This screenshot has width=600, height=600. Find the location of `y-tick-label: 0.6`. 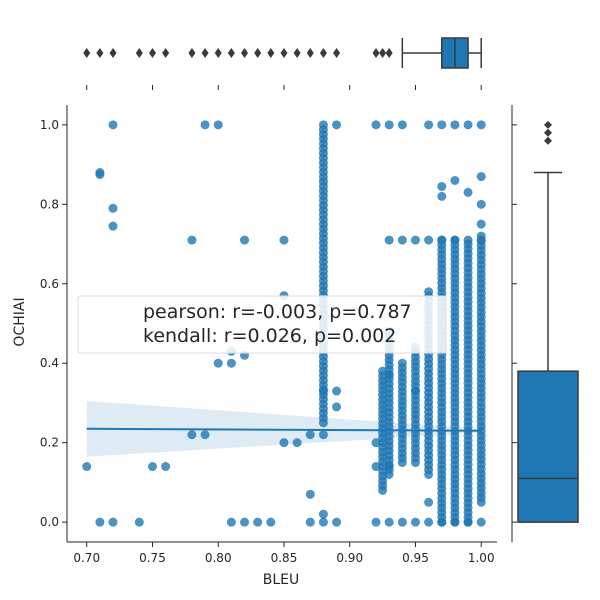

y-tick-label: 0.6 is located at coordinates (49, 284).